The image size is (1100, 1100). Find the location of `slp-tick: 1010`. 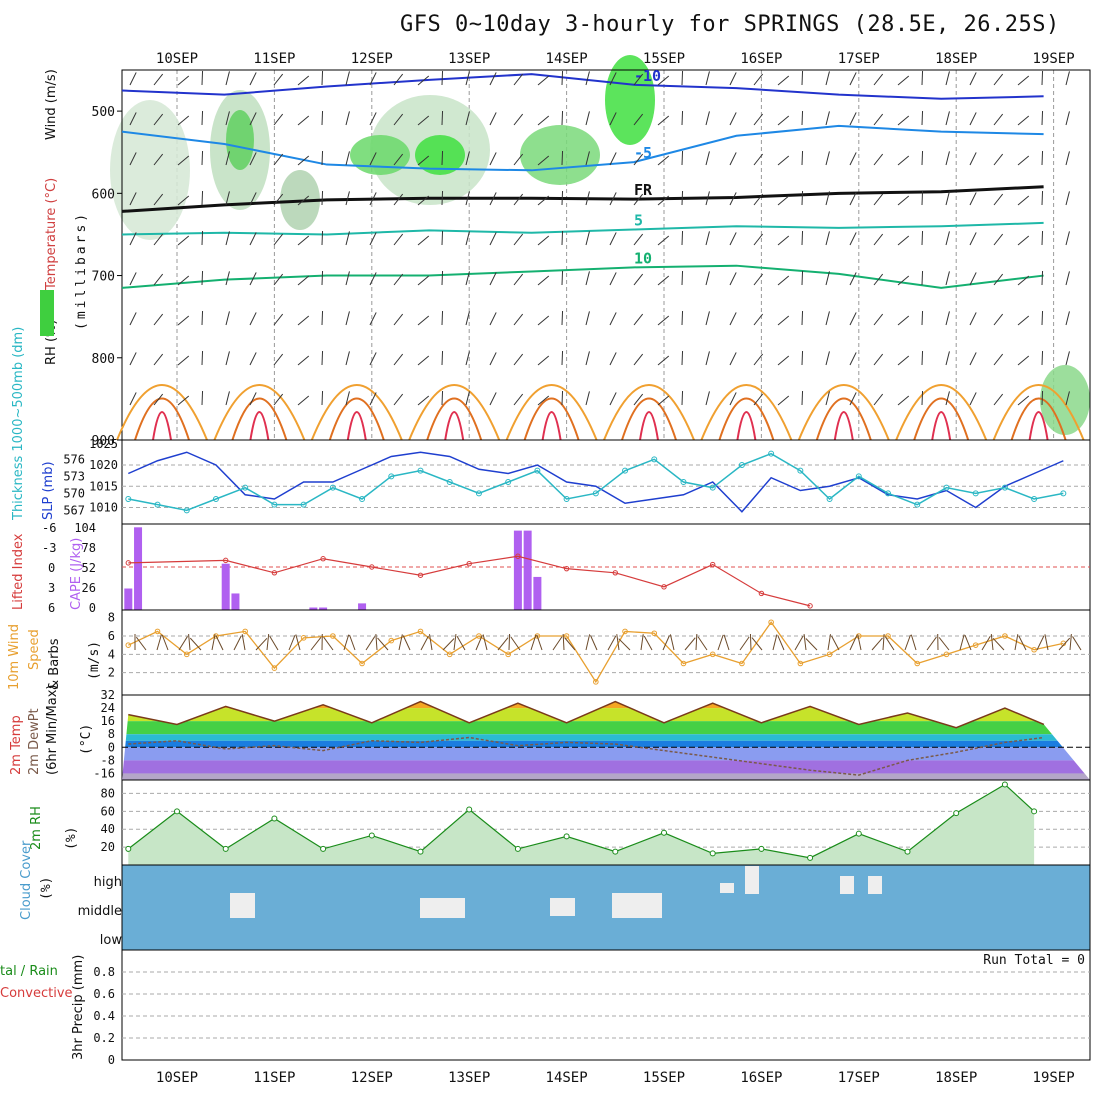

slp-tick: 1010 is located at coordinates (103, 508).